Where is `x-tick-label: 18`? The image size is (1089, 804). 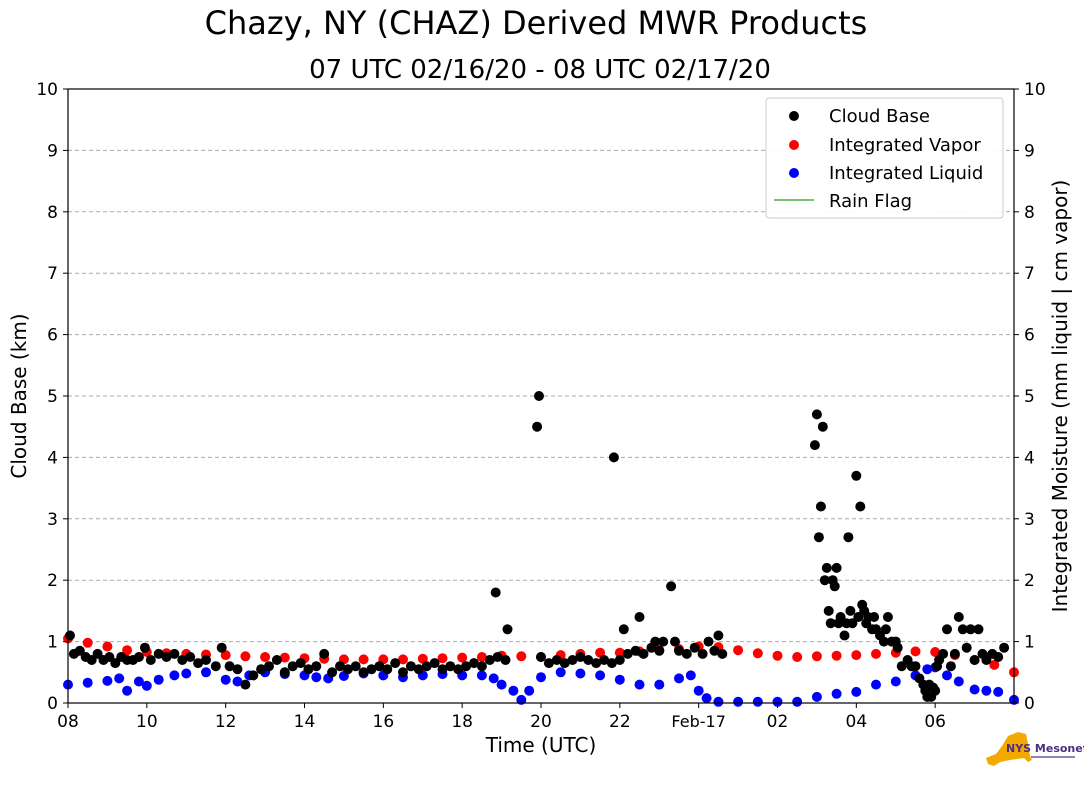
x-tick-label: 18 is located at coordinates (462, 722).